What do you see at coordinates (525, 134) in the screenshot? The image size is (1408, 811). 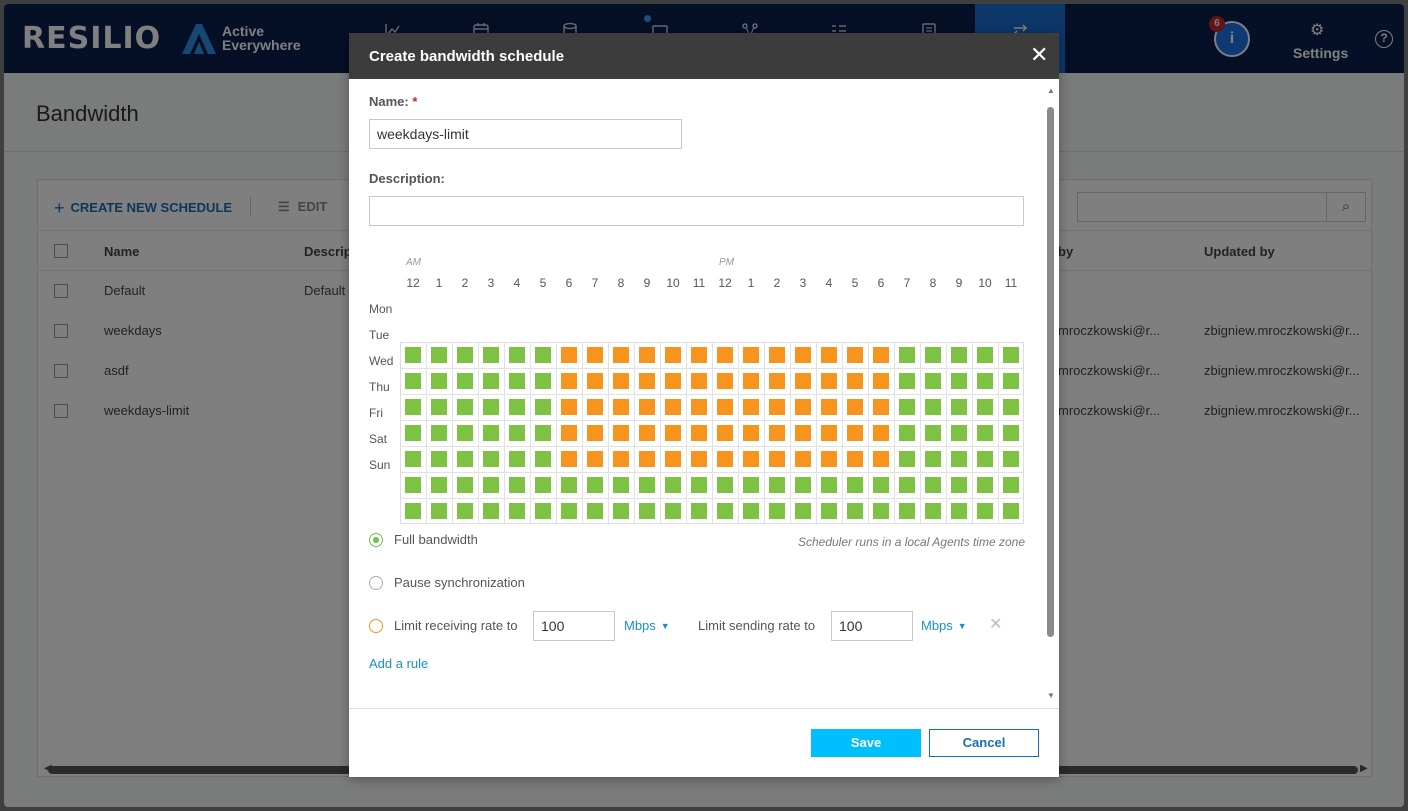 I see `name-field` at bounding box center [525, 134].